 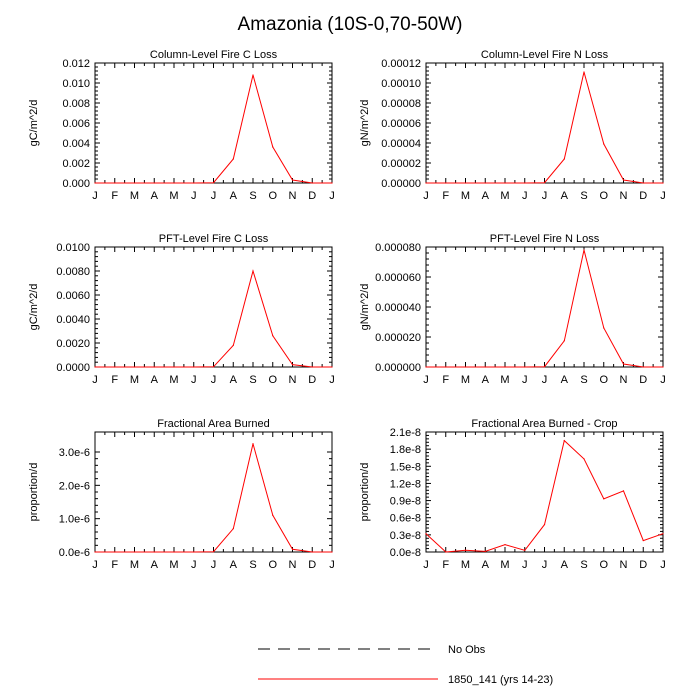 I want to click on panel-title: Fractional Area Burned - Crop, so click(x=544, y=424).